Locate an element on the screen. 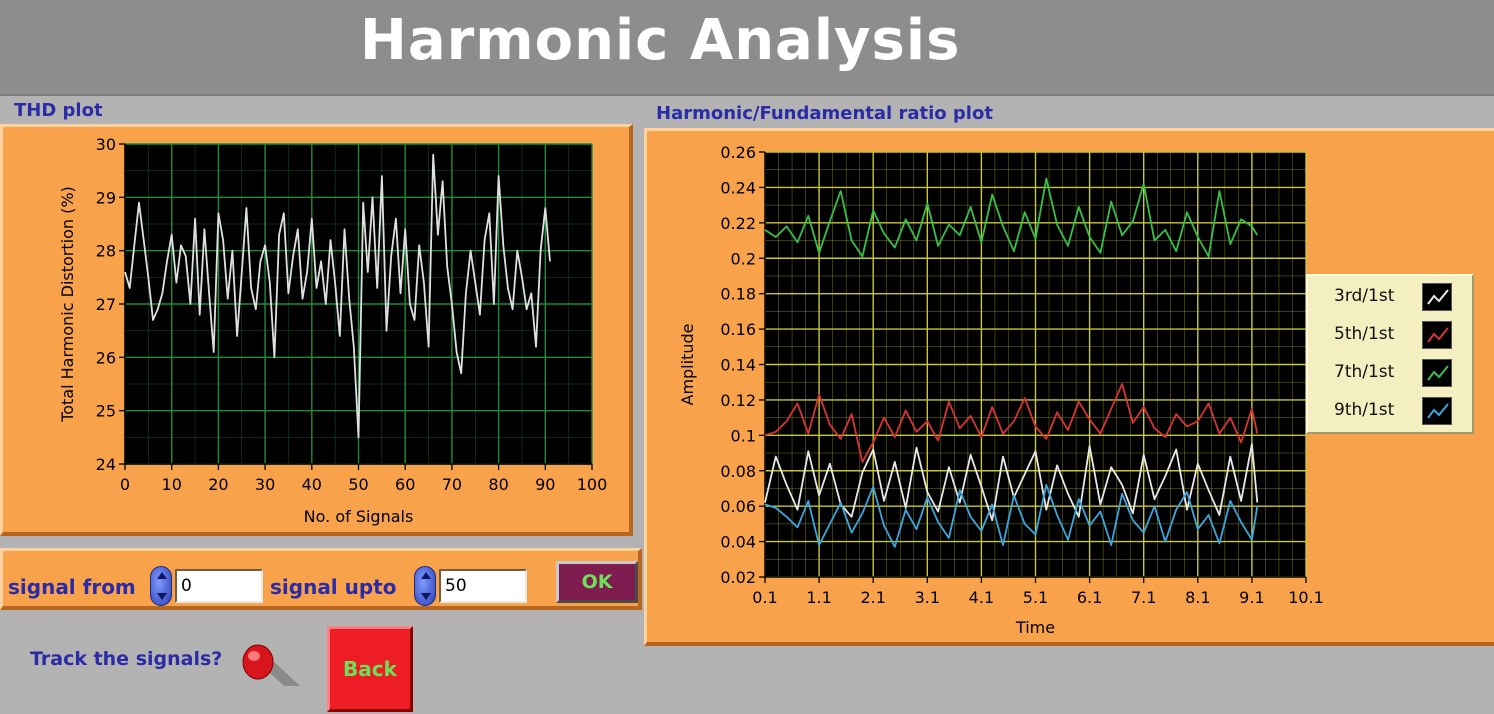  ratio-series-line-7th-1st is located at coordinates (1011, 217).